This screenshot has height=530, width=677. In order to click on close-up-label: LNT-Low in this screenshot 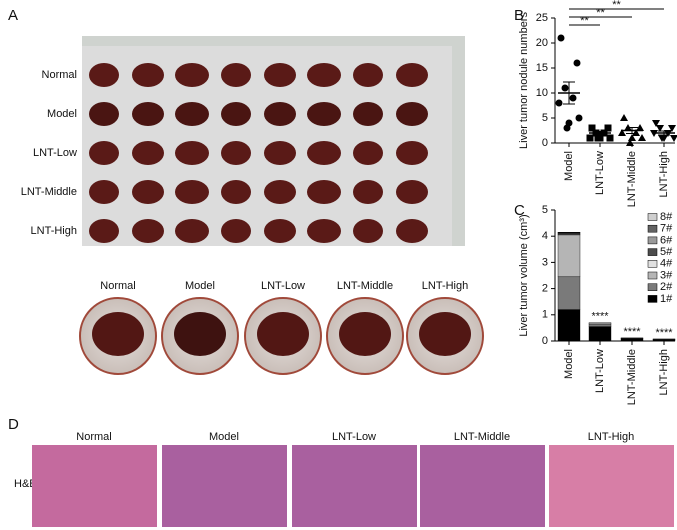, I will do `click(283, 286)`.